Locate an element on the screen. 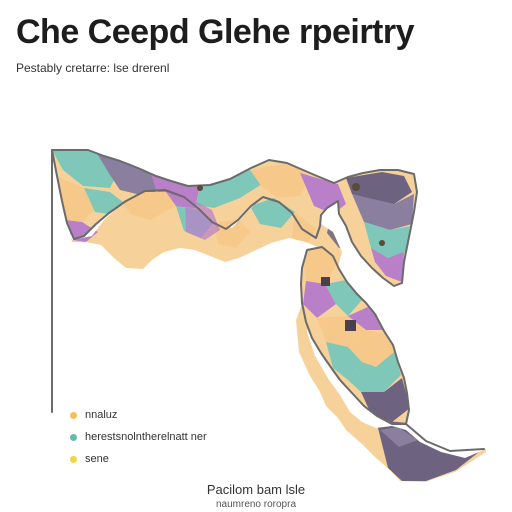  footer-subcaption: naumreno roropra is located at coordinates (256, 504).